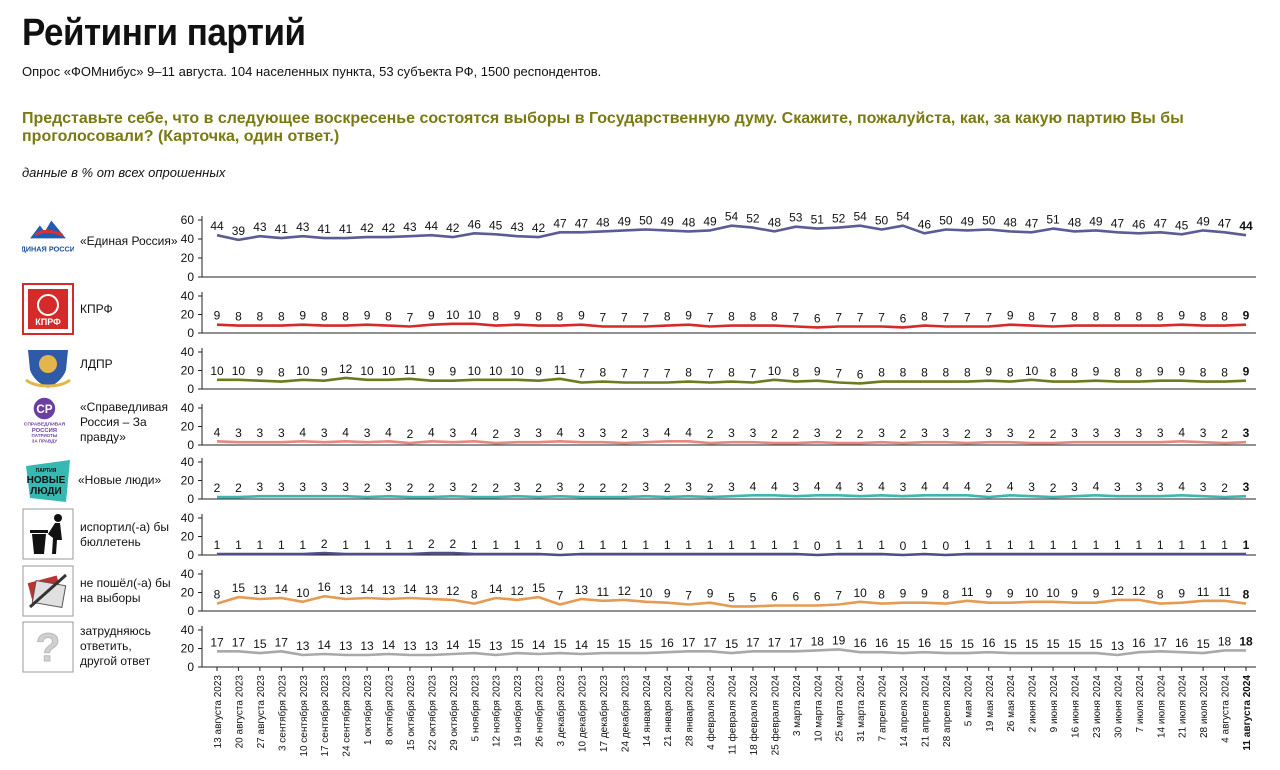 This screenshot has height=770, width=1280. Describe the element at coordinates (797, 706) in the screenshot. I see `x-tick-label: 3 марта 2024` at that location.